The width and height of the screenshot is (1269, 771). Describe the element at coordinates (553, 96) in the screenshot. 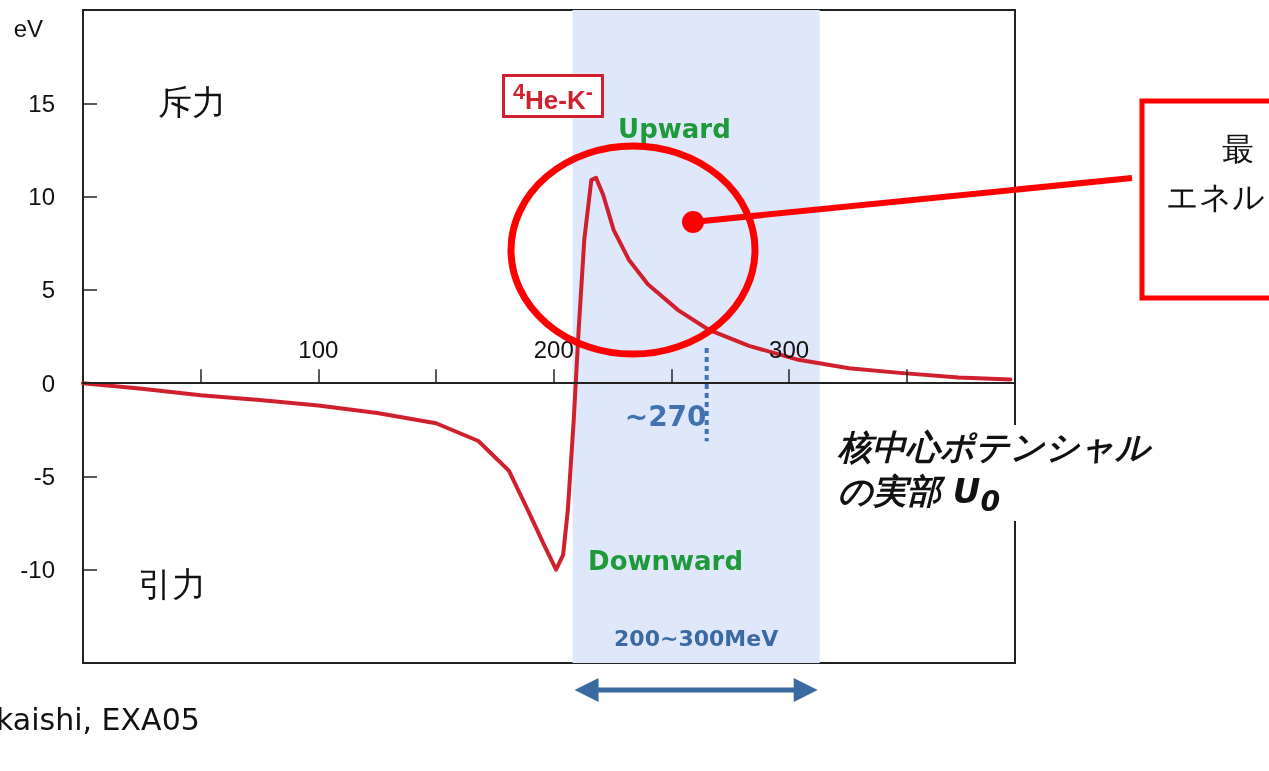

I see `text: $^{4}$He-K$^{-}$` at that location.